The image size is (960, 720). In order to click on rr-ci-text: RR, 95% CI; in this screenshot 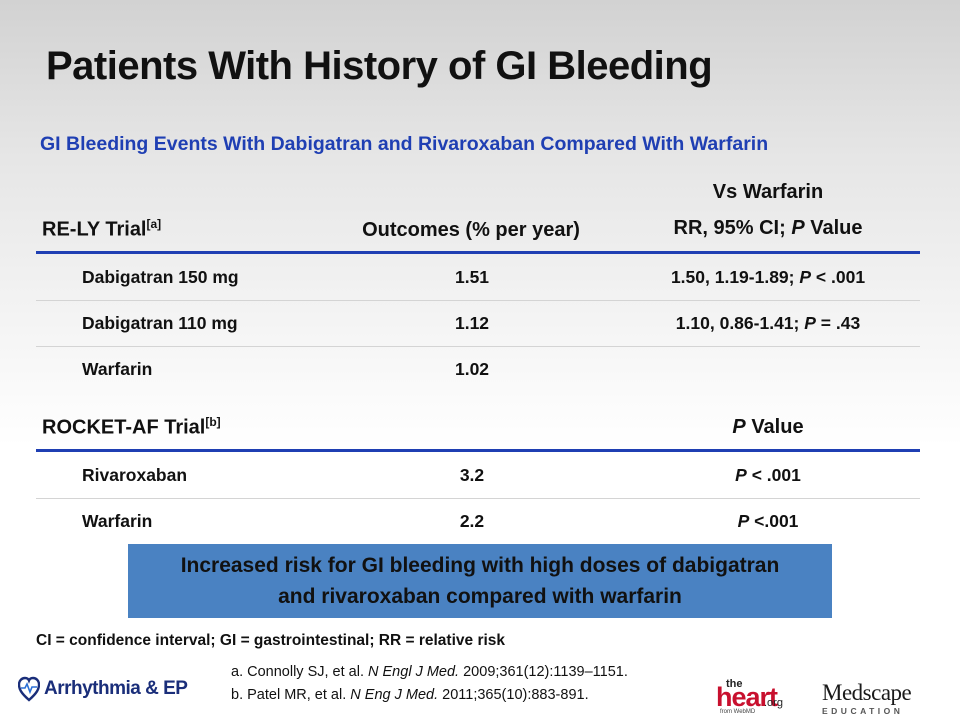, I will do `click(732, 228)`.